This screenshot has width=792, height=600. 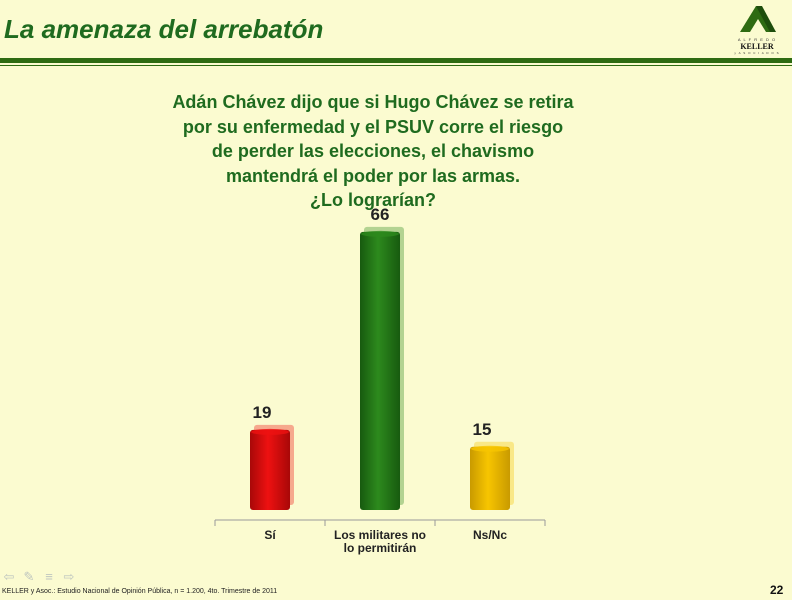 I want to click on title-rule-thin, so click(x=396, y=65).